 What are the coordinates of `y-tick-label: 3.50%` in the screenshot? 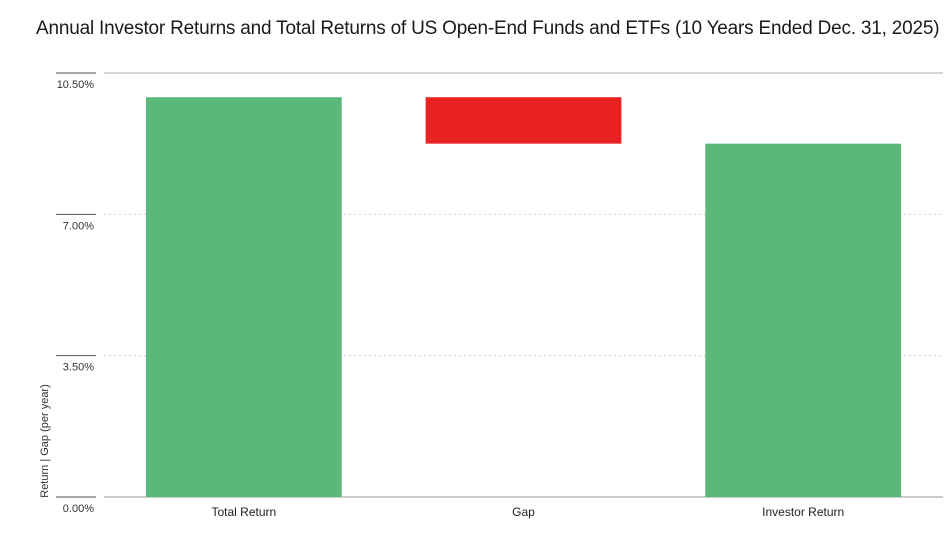 It's located at (78, 368).